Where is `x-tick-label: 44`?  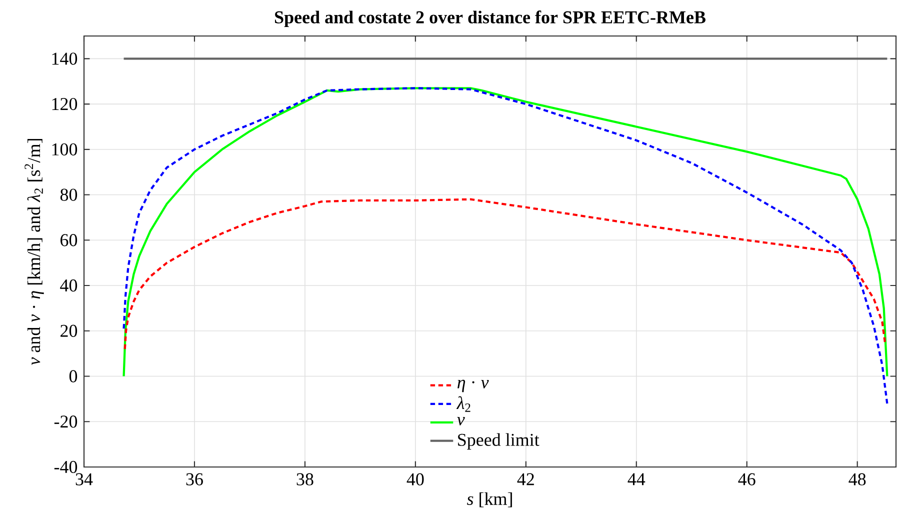
x-tick-label: 44 is located at coordinates (637, 479).